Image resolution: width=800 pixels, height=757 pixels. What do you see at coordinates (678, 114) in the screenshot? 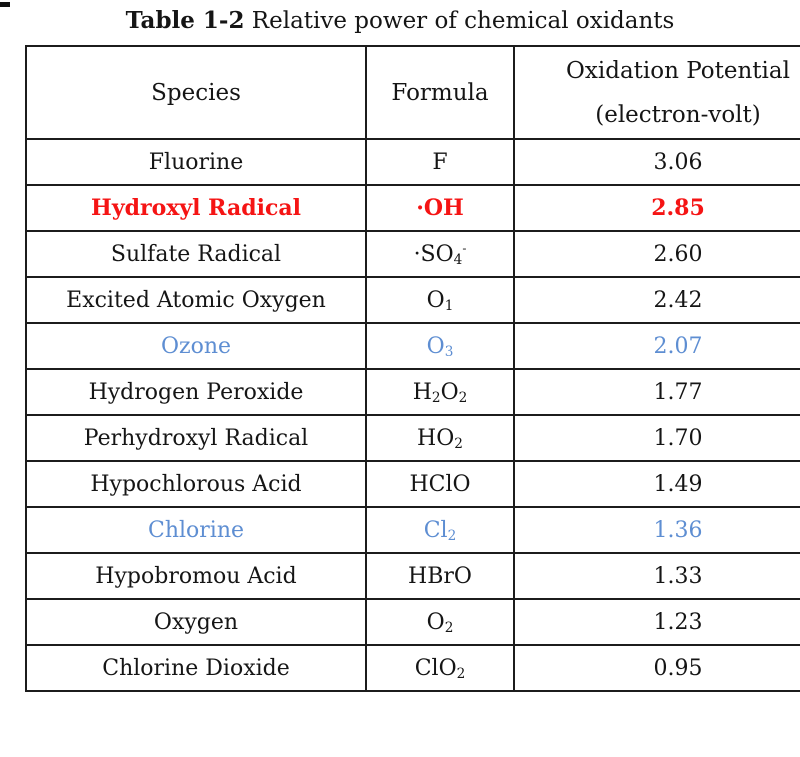
I see `column-header-potential-line2: (electron-volt)` at bounding box center [678, 114].